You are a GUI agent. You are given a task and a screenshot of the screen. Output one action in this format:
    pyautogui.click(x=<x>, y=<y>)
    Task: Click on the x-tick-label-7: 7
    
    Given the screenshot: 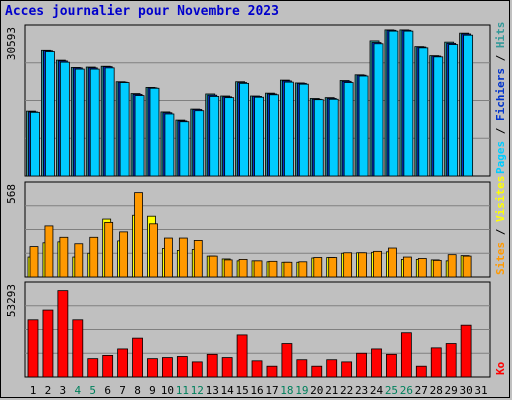 What is the action you would take?
    pyautogui.click(x=122, y=390)
    